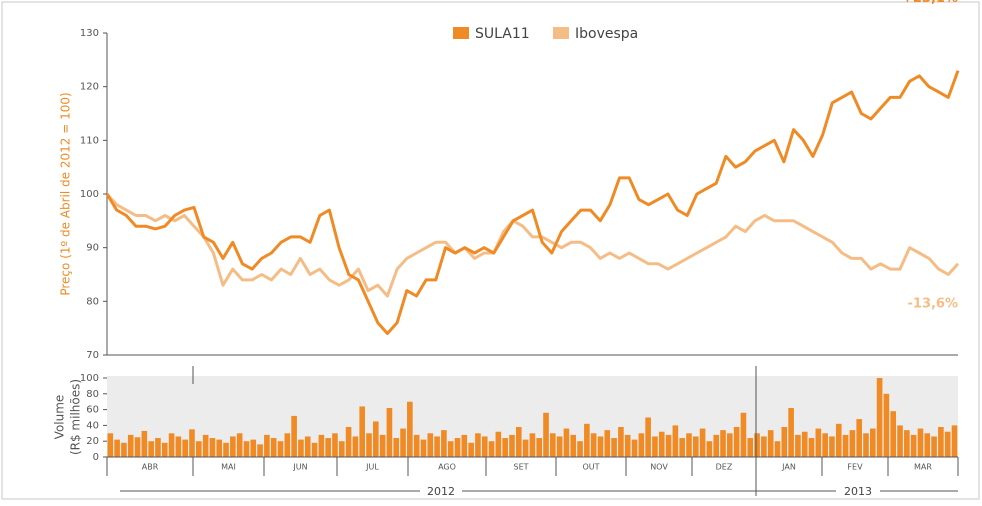 Image resolution: width=982 pixels, height=506 pixels. What do you see at coordinates (299, 467) in the screenshot?
I see `month-label: JUN` at bounding box center [299, 467].